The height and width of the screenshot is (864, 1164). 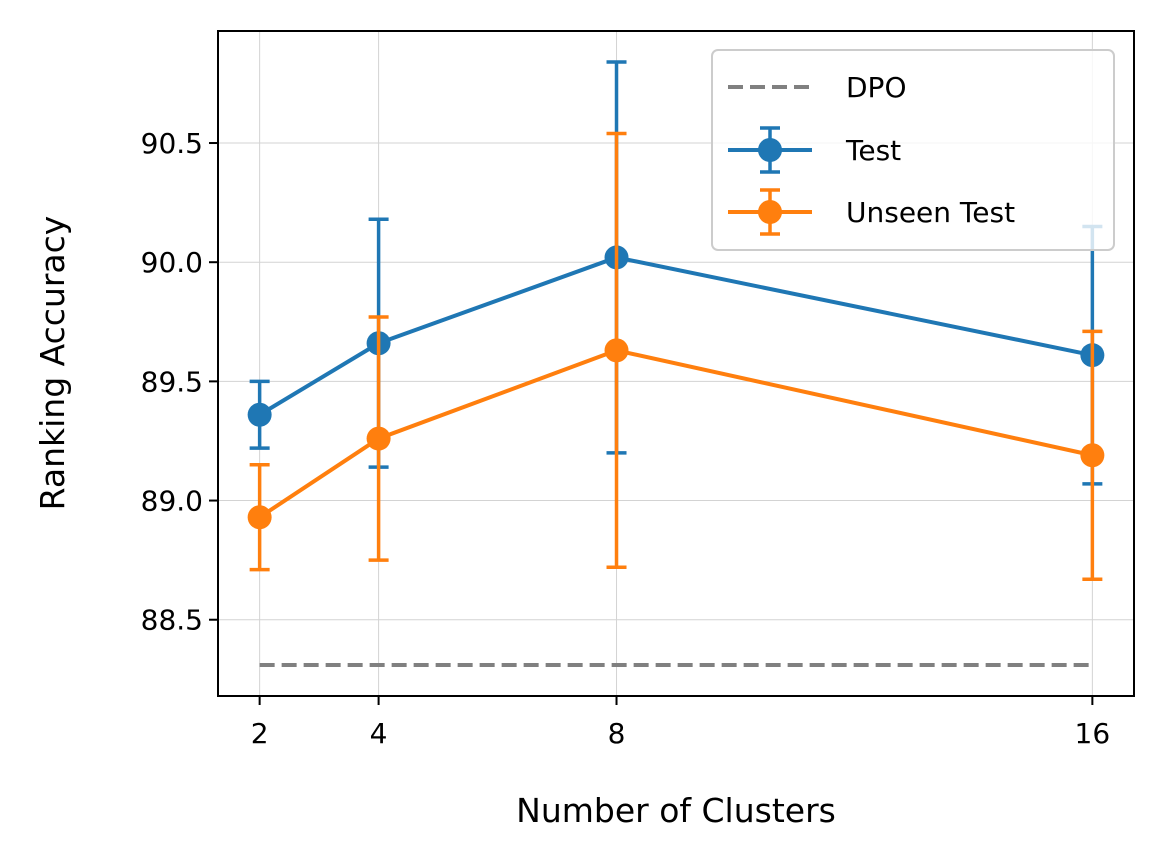 I want to click on y-tick-label: 89.5, so click(x=172, y=381).